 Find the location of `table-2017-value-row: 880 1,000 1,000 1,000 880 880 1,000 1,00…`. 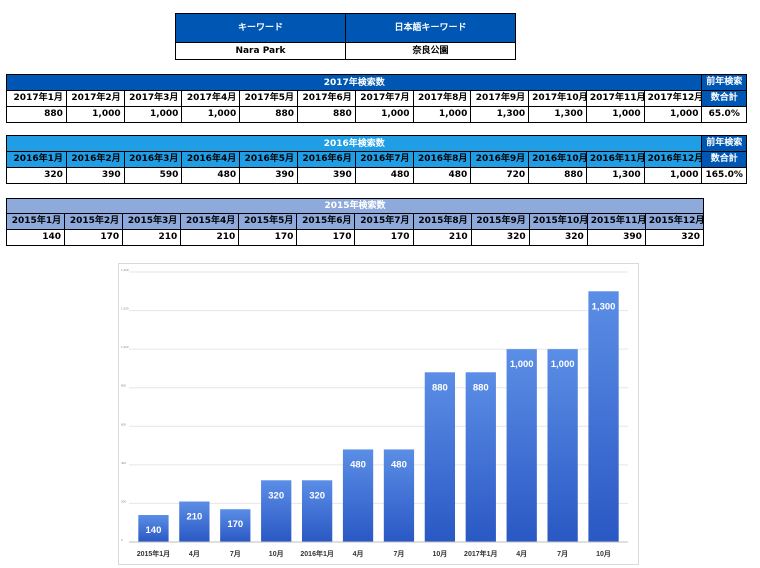

table-2017-value-row: 880 1,000 1,000 1,000 880 880 1,000 1,00… is located at coordinates (376, 114).